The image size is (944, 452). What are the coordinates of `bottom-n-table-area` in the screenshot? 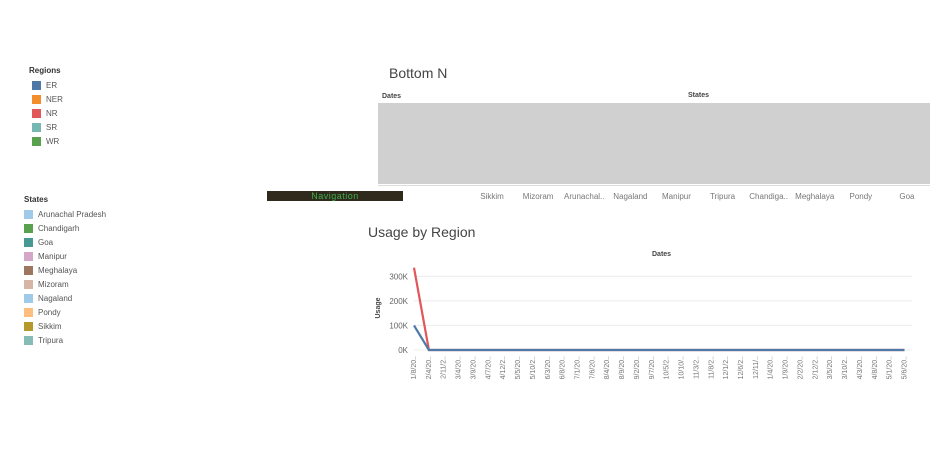 It's located at (654, 143).